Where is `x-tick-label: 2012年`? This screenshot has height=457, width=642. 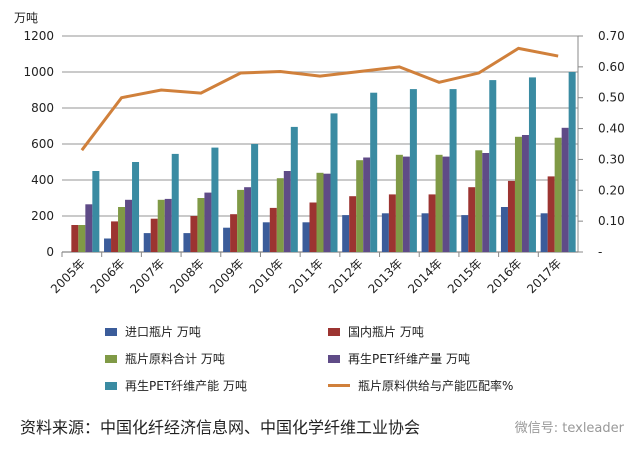
x-tick-label: 2012年 is located at coordinates (346, 276).